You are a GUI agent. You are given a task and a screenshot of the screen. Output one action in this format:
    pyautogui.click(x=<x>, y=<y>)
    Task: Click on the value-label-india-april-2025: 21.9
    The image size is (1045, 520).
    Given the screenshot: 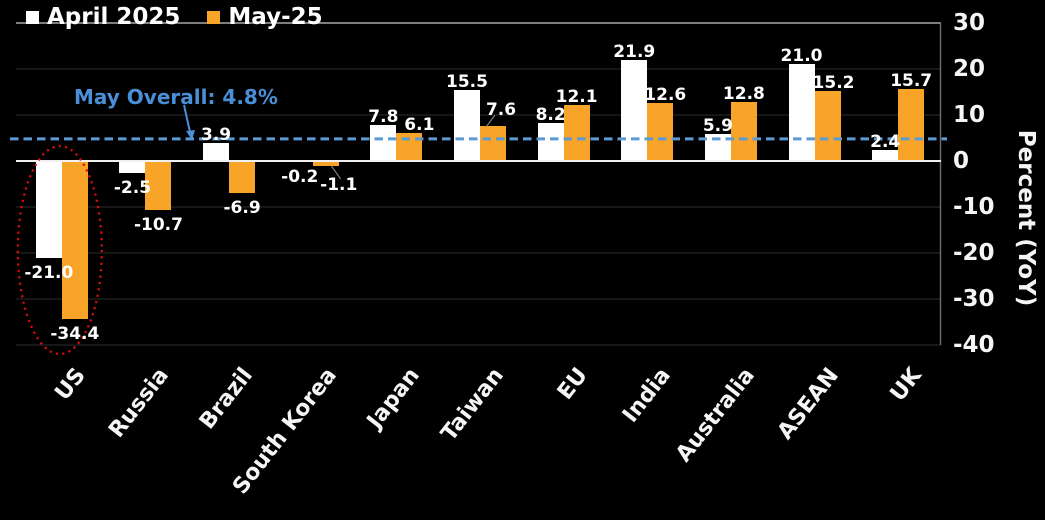 What is the action you would take?
    pyautogui.click(x=634, y=52)
    